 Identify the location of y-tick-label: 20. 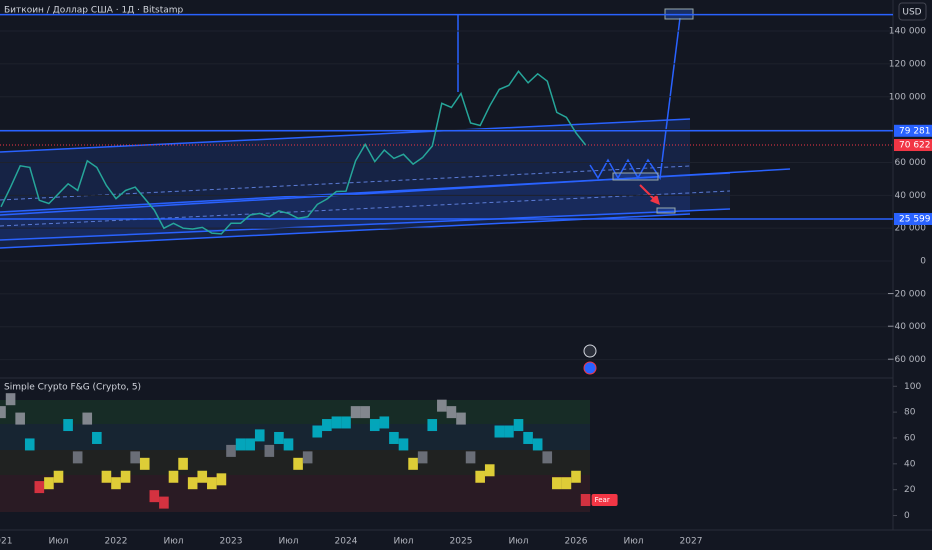
(910, 490).